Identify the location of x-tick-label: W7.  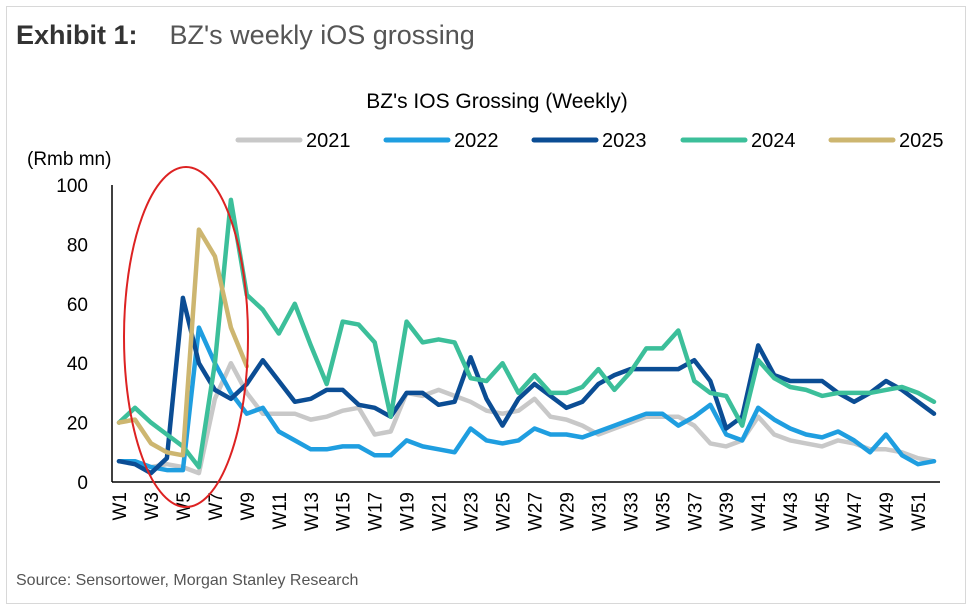
(216, 506).